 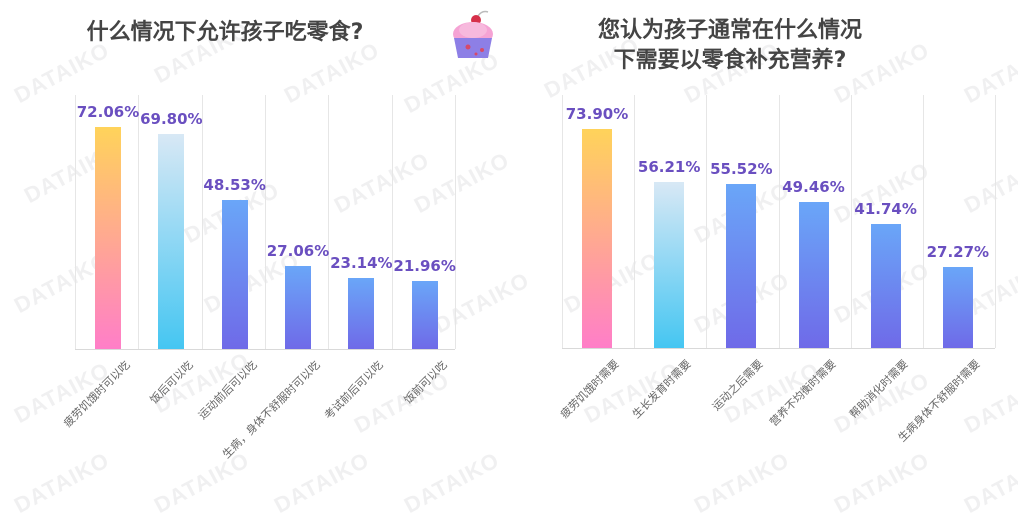 What do you see at coordinates (738, 385) in the screenshot?
I see `category-label: 运动之后需要` at bounding box center [738, 385].